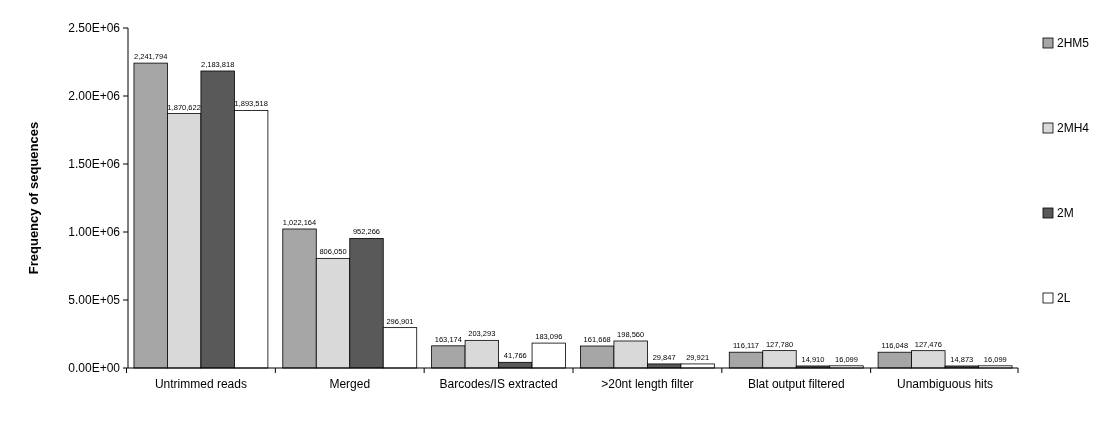  I want to click on y-tick-label: 5.00E+05, so click(94, 300).